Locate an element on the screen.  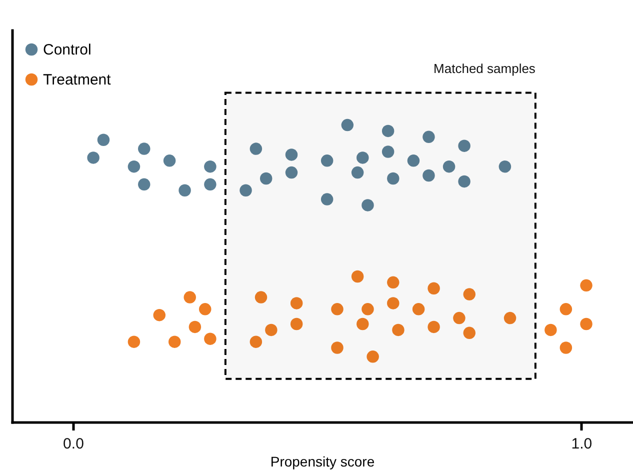
legend-label: Control is located at coordinates (67, 50).